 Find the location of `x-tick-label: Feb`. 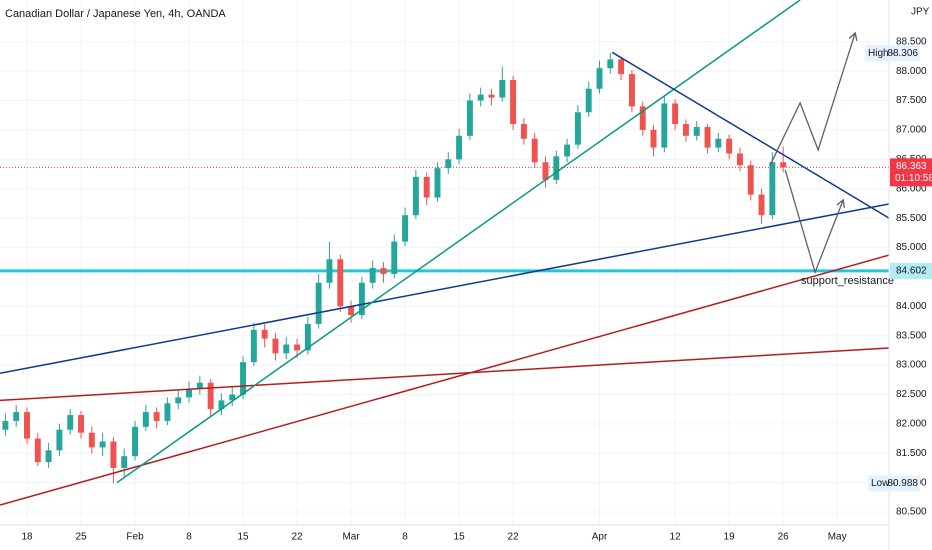

x-tick-label: Feb is located at coordinates (135, 537).